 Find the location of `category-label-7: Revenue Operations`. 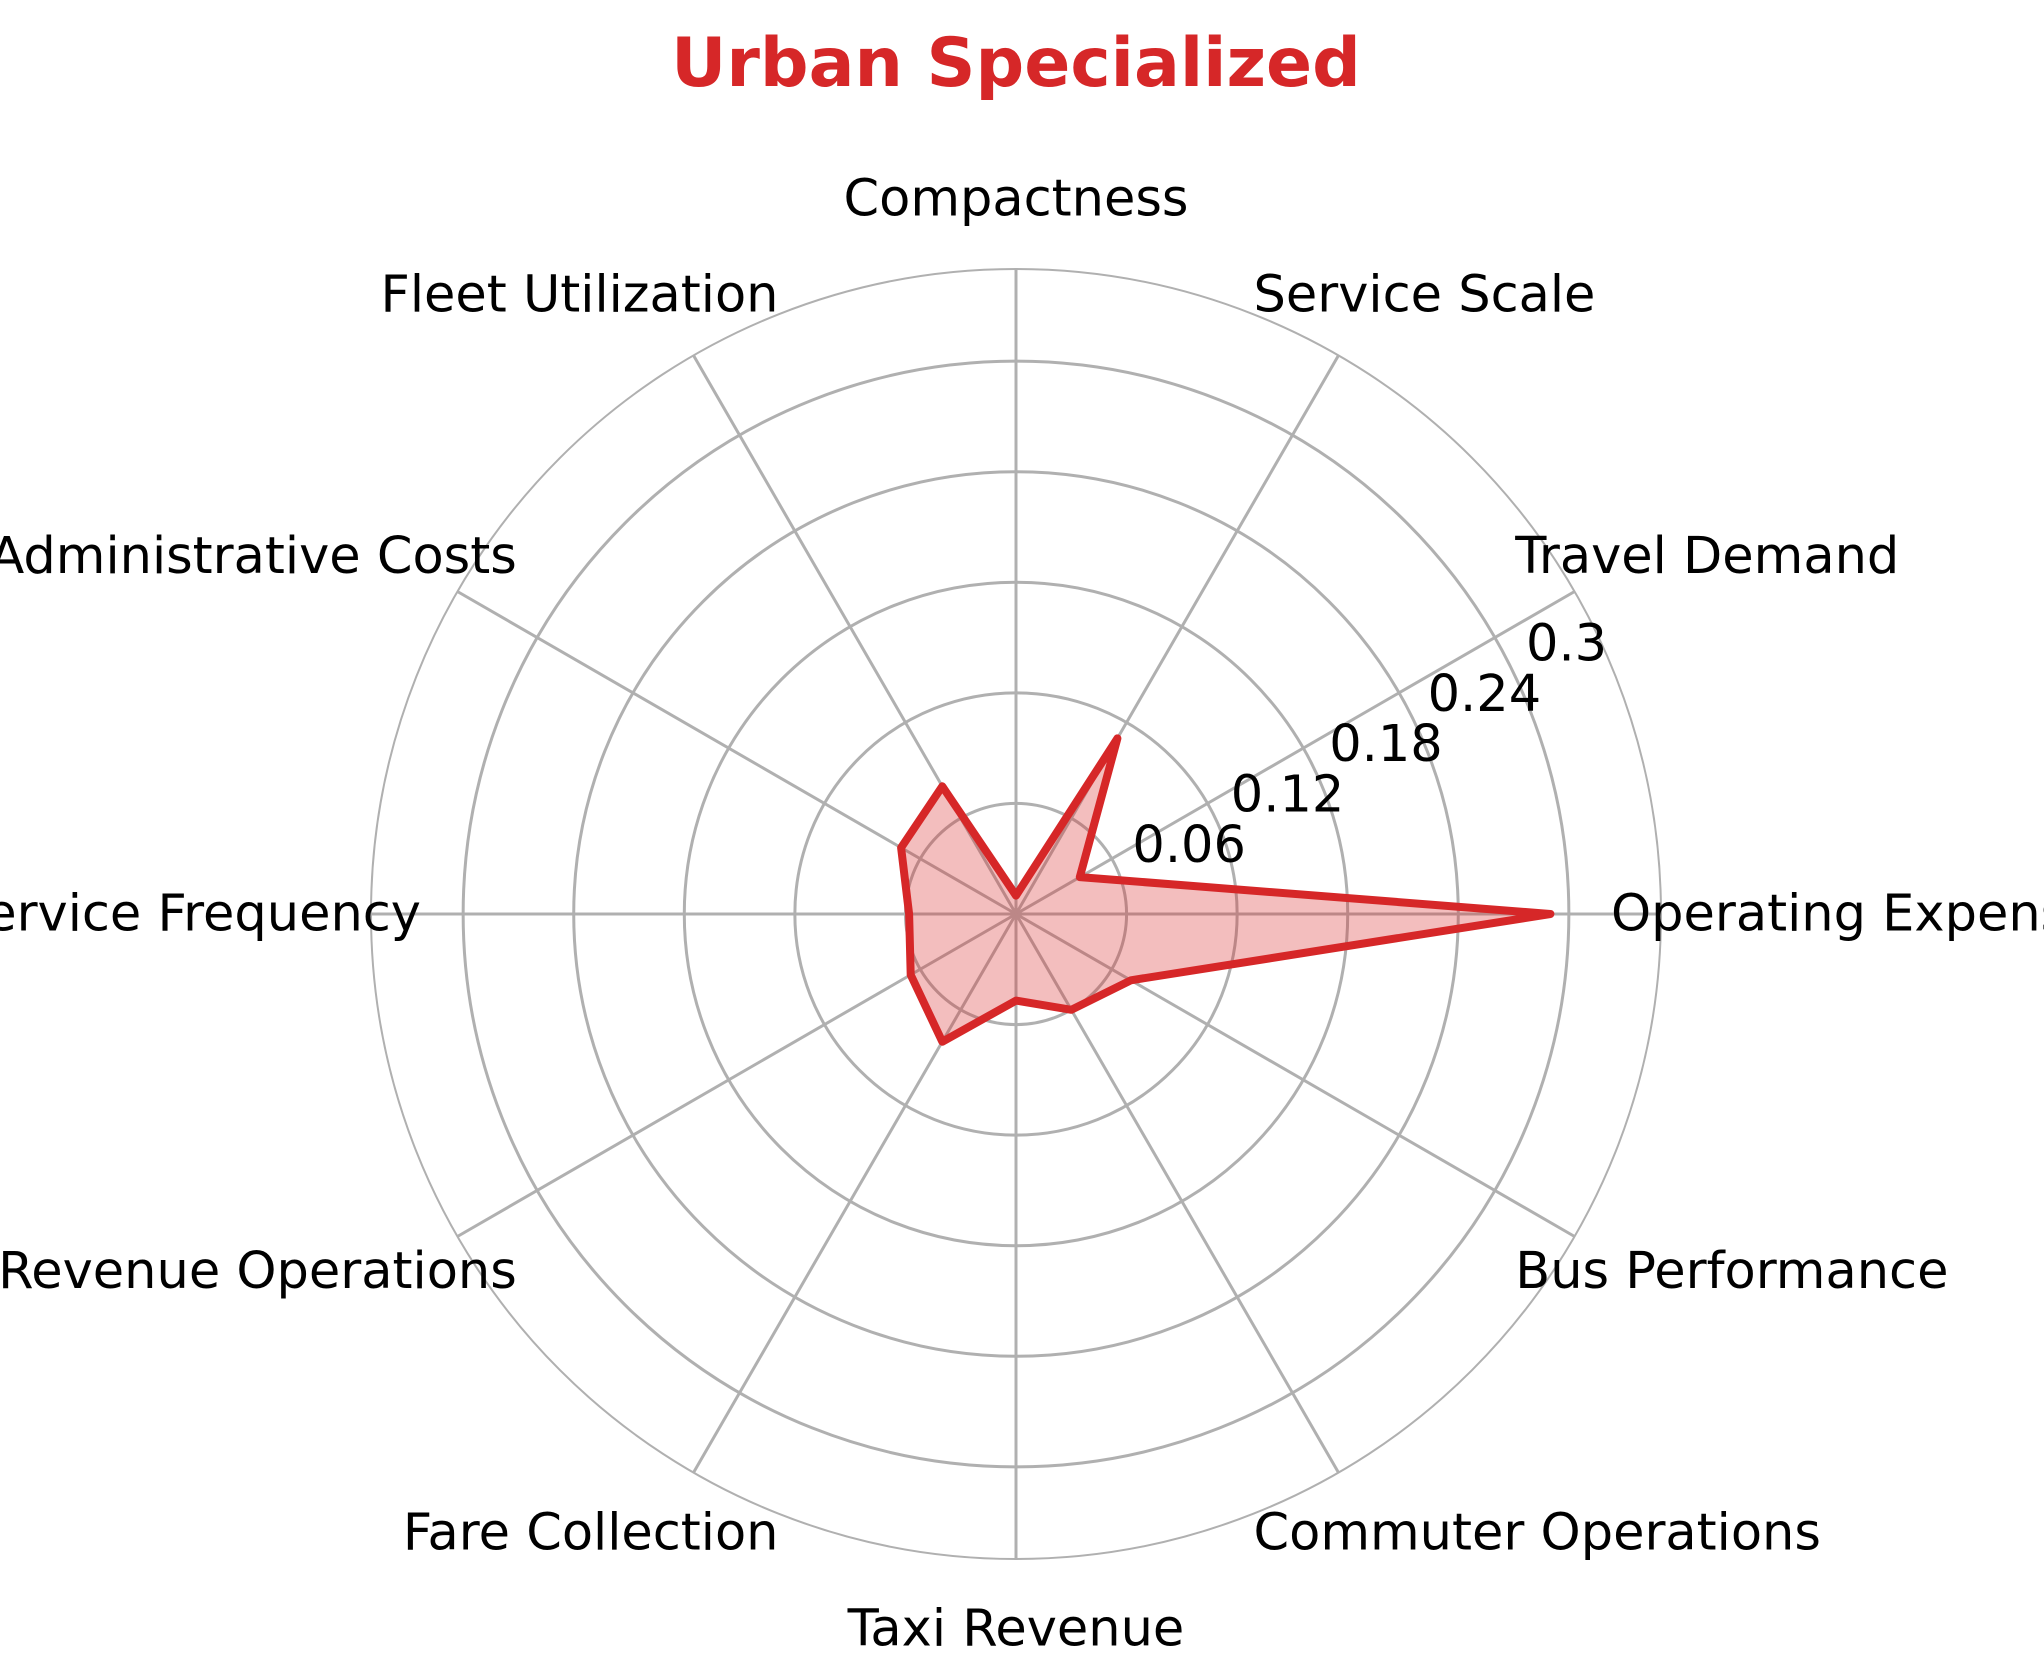

category-label-7: Revenue Operations is located at coordinates (258, 1271).